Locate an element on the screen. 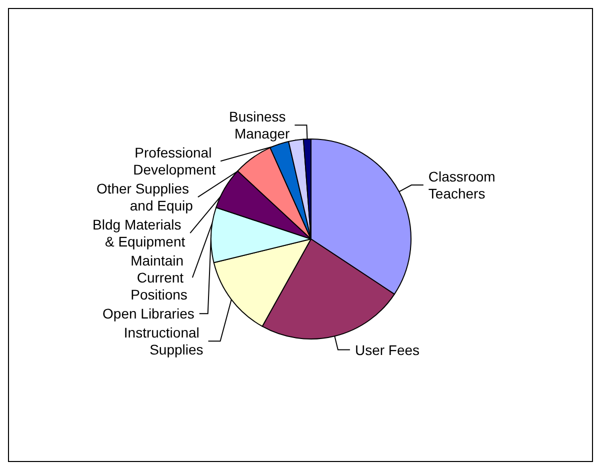 This screenshot has height=472, width=603. slice-label: Maintain Current Positions is located at coordinates (159, 277).